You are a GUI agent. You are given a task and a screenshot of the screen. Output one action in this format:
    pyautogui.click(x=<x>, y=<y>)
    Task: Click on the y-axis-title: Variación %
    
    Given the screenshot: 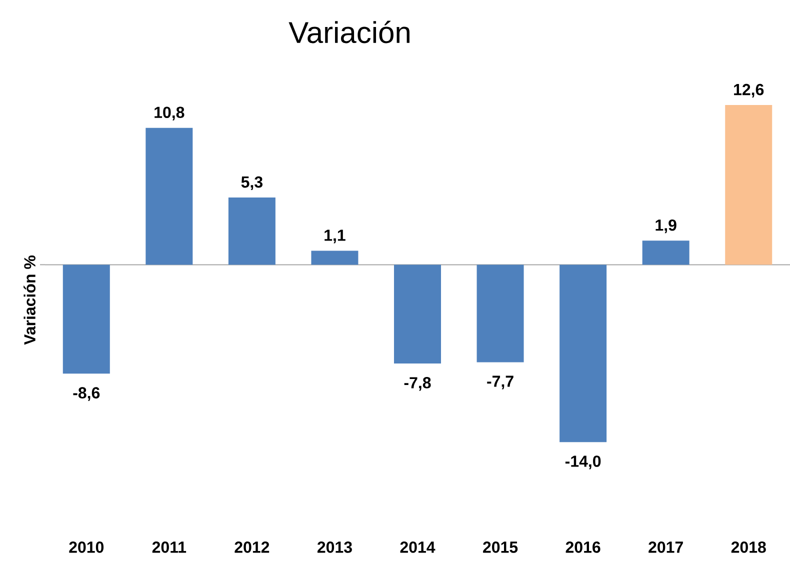 What is the action you would take?
    pyautogui.click(x=30, y=300)
    